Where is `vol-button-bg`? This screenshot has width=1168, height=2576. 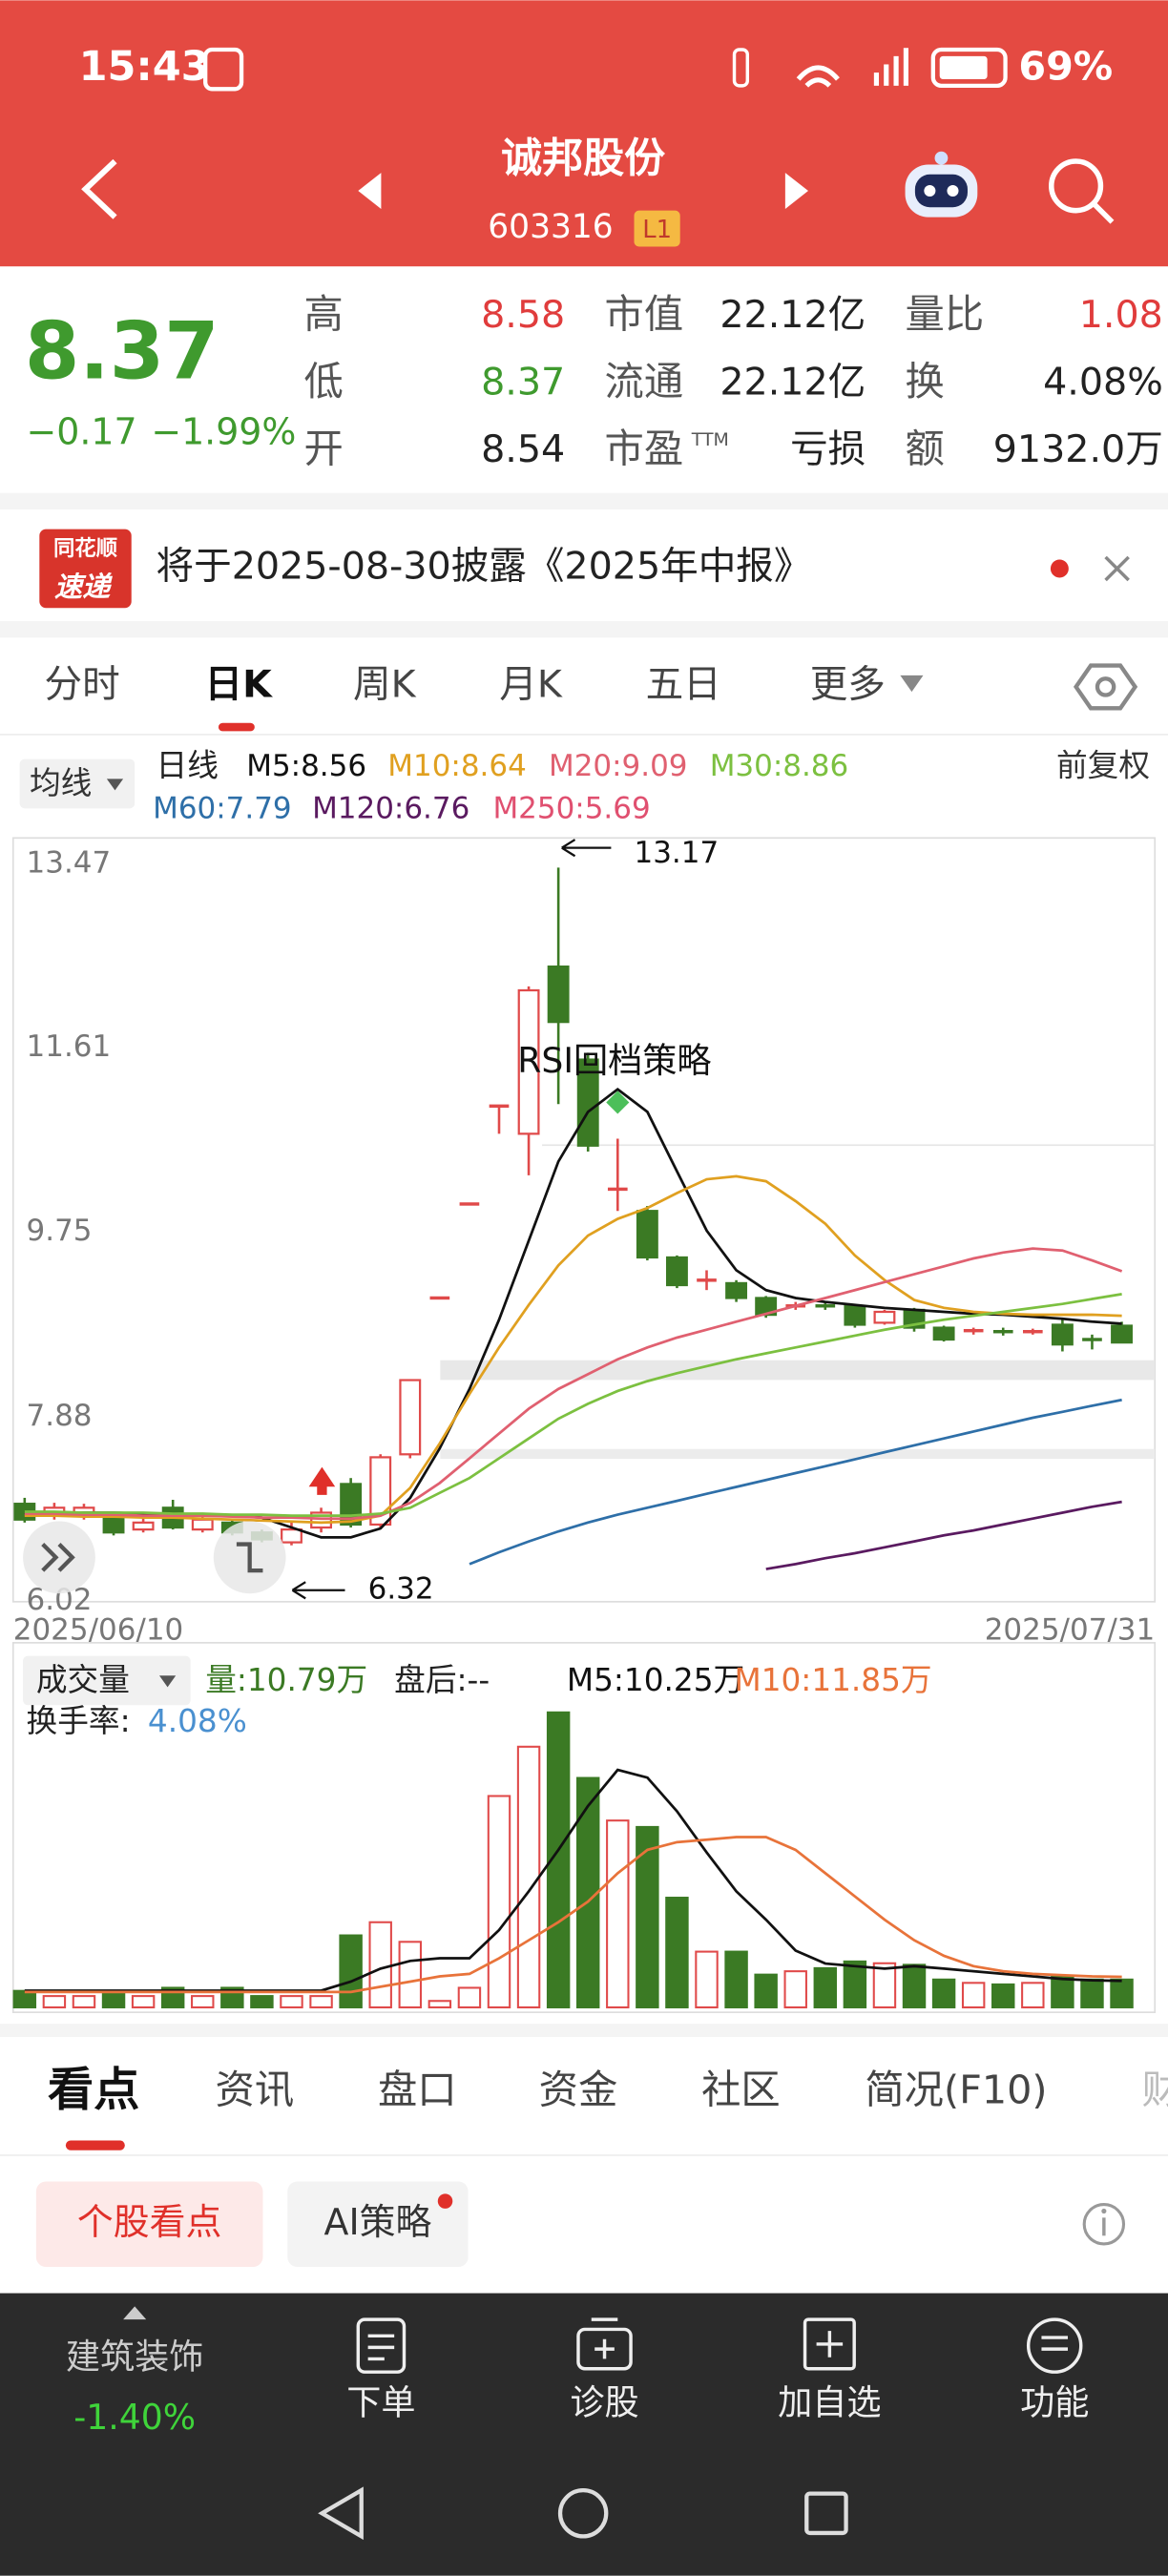 vol-button-bg is located at coordinates (107, 1680).